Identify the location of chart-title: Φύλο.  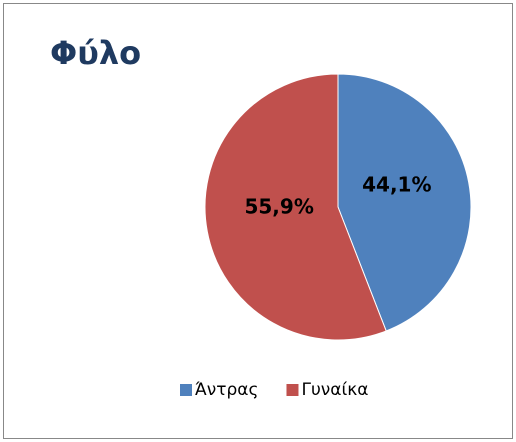
(95, 53).